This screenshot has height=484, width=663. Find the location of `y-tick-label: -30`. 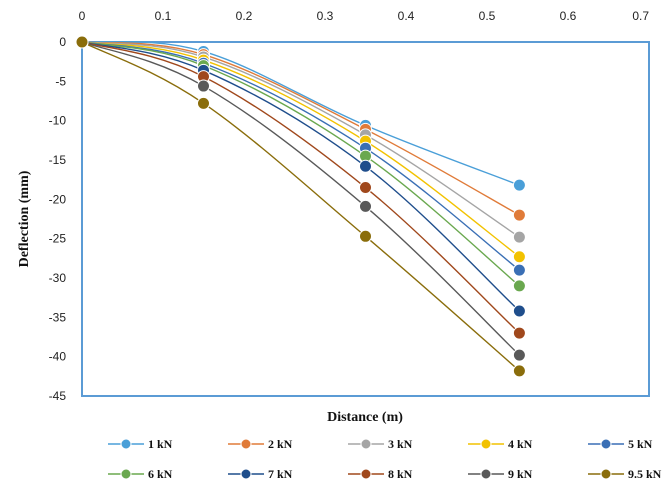

y-tick-label: -30 is located at coordinates (58, 278).